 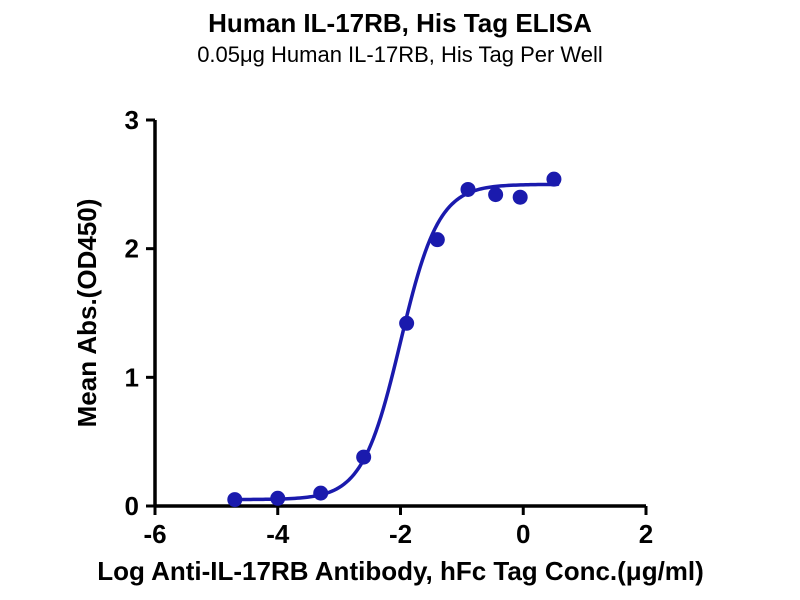 What do you see at coordinates (132, 120) in the screenshot?
I see `y-tick-label: 3` at bounding box center [132, 120].